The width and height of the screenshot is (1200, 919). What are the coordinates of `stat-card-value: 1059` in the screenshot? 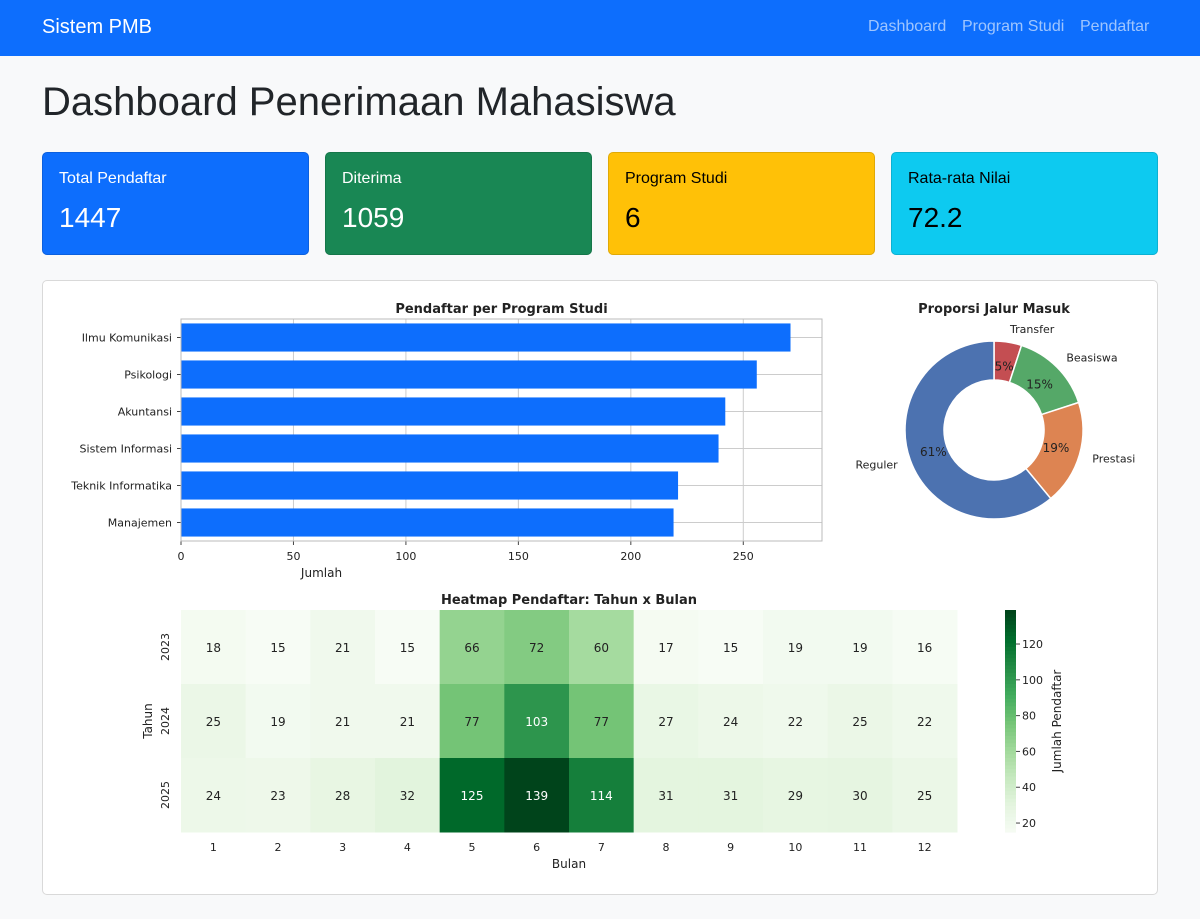 It's located at (373, 217).